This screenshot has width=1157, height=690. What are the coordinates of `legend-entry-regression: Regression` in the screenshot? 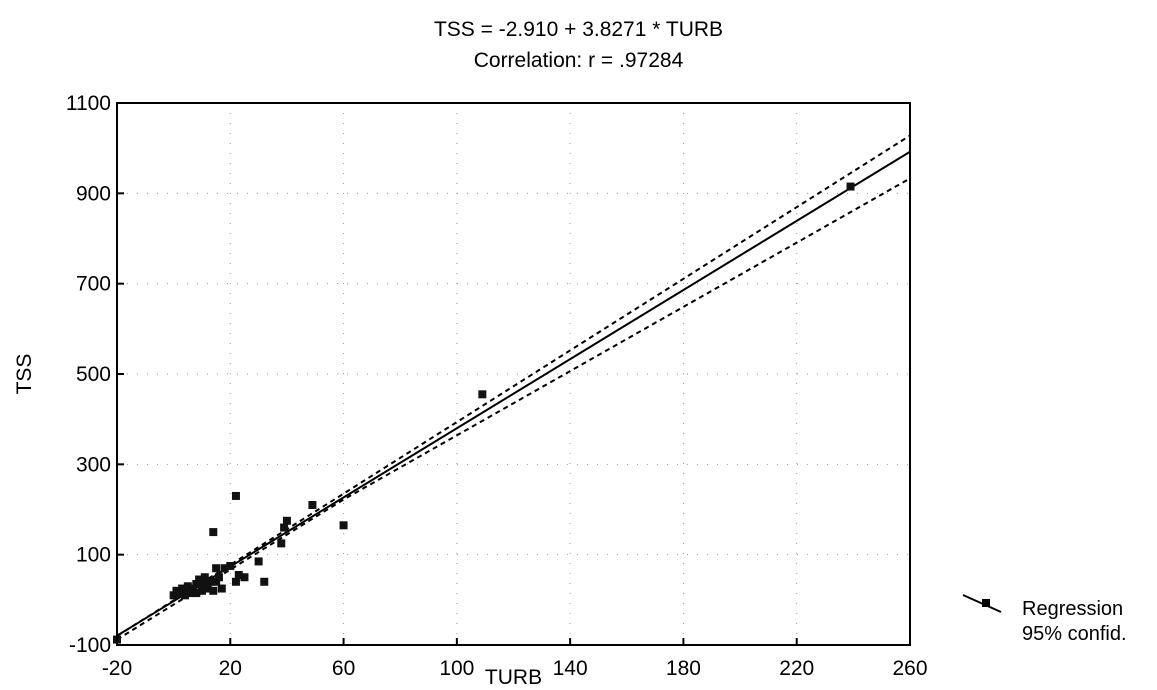 It's located at (1072, 609).